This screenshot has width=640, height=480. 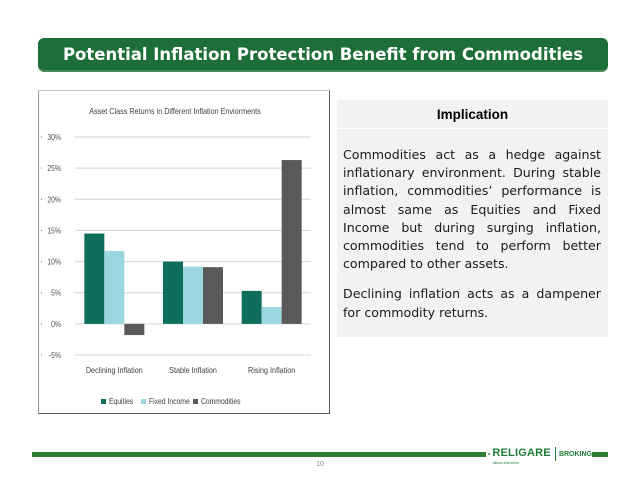 I want to click on footer-rule, so click(x=259, y=454).